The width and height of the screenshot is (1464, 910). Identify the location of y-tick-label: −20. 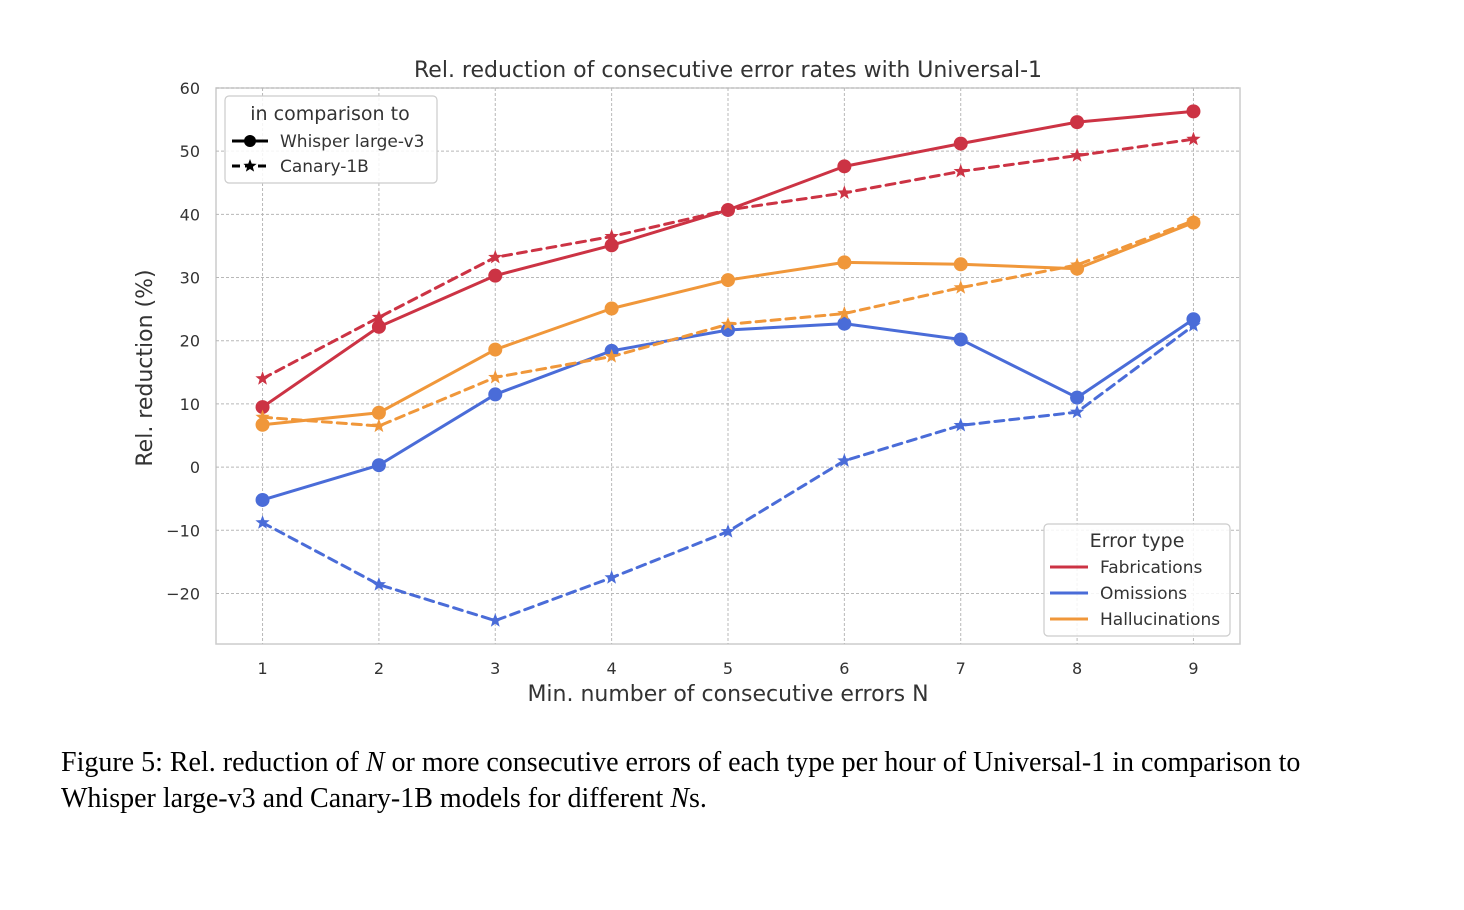
(183, 593).